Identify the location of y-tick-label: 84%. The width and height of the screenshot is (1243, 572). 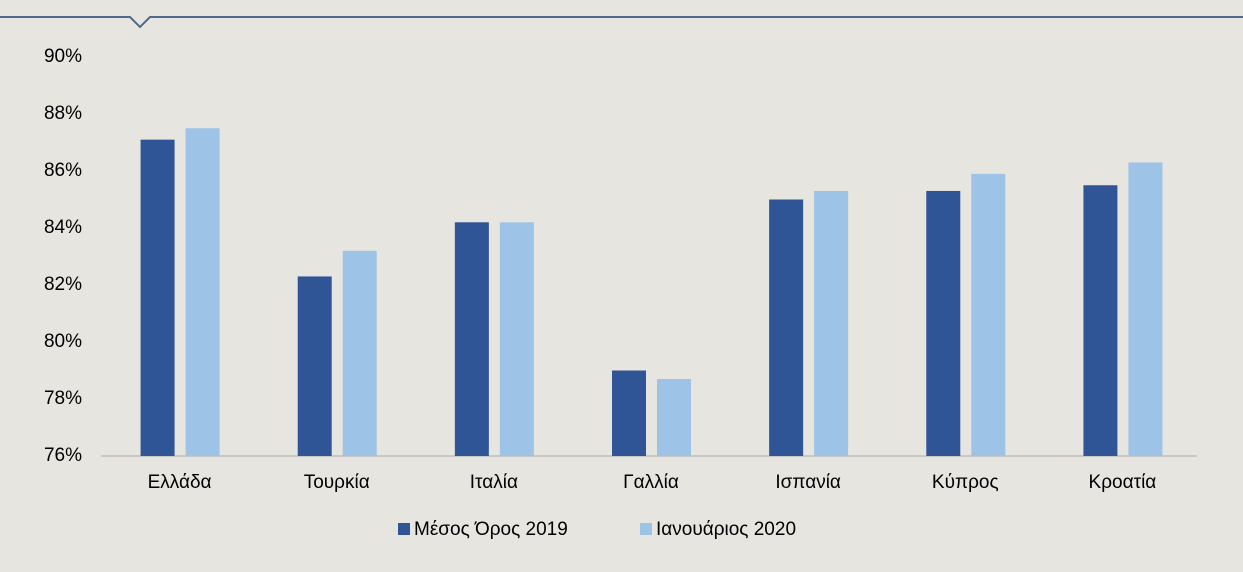
(63, 227).